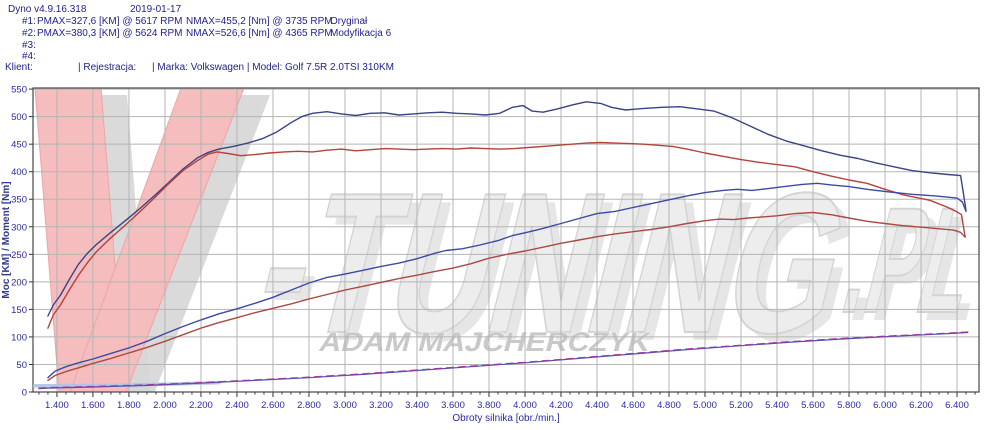  Describe the element at coordinates (19, 172) in the screenshot. I see `svg-text: 400` at that location.